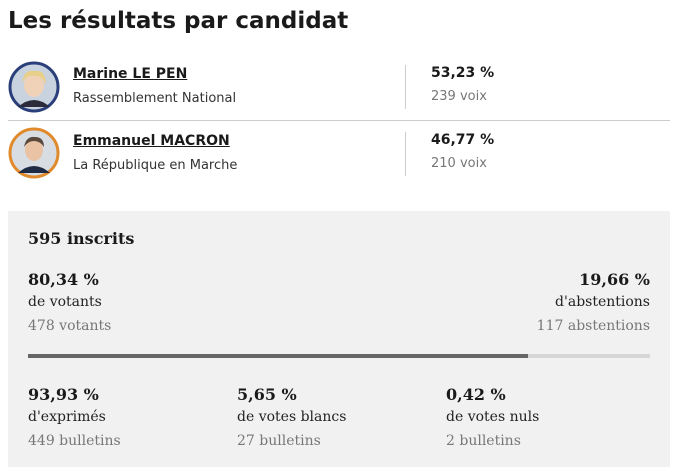 Image resolution: width=676 pixels, height=473 pixels. What do you see at coordinates (278, 356) in the screenshot?
I see `progress-fill` at bounding box center [278, 356].